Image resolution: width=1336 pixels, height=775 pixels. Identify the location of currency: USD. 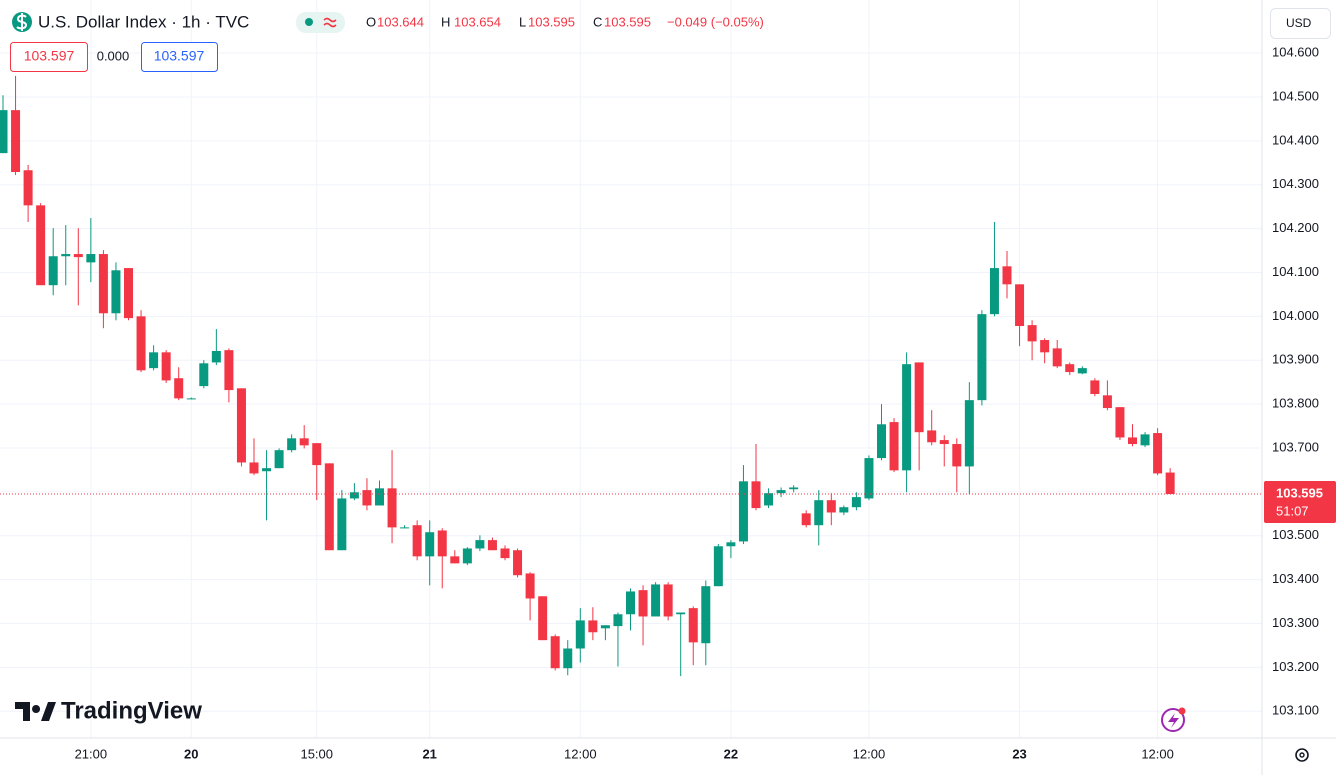
(1299, 23).